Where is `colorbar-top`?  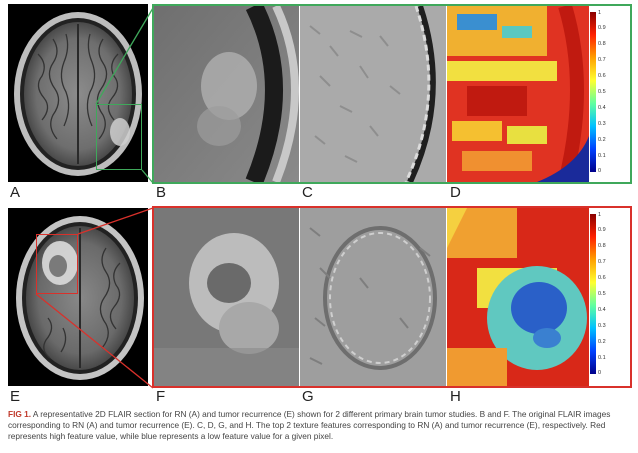
colorbar-top is located at coordinates (593, 92).